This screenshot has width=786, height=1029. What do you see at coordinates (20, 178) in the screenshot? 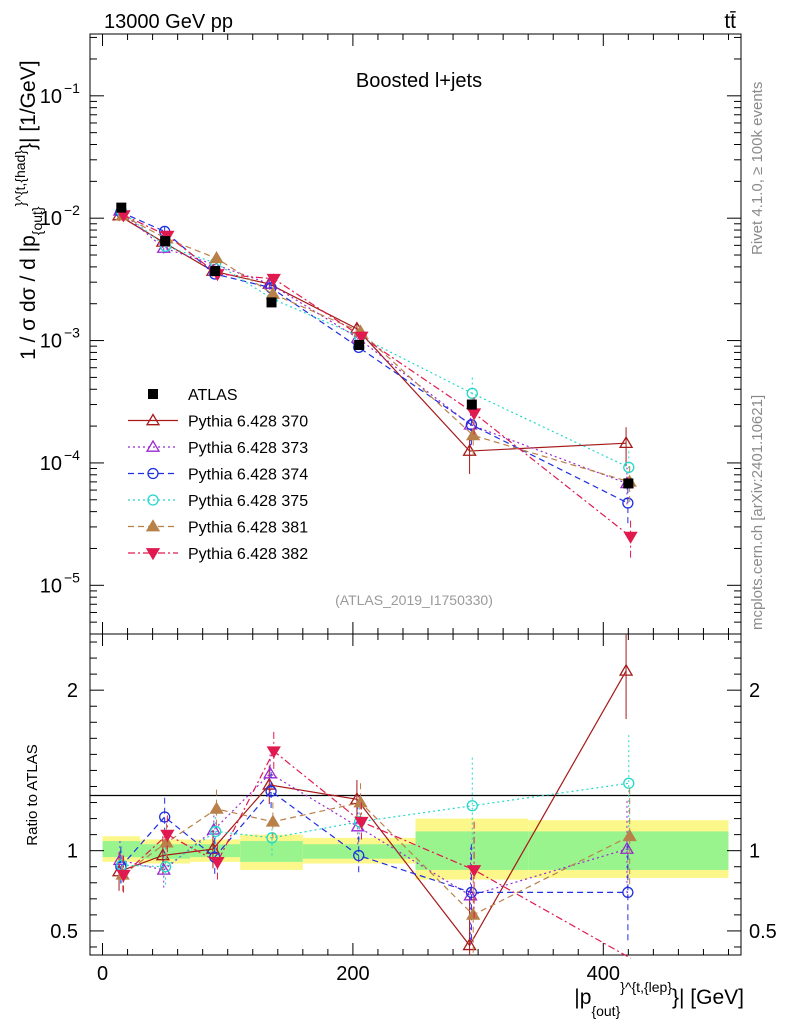
I see `y-label-sup: }^{t,{had}` at bounding box center [20, 178].